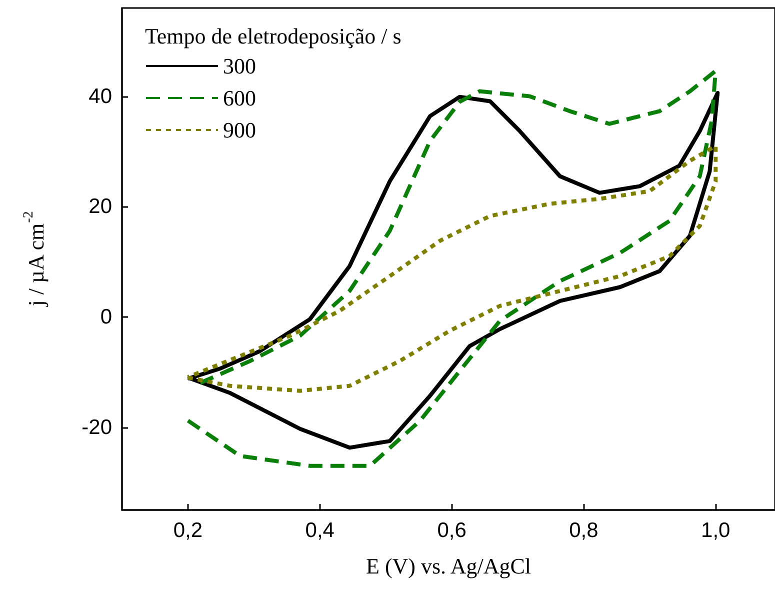 Image resolution: width=775 pixels, height=606 pixels. What do you see at coordinates (451, 530) in the screenshot?
I see `x-tick-label: 0,6` at bounding box center [451, 530].